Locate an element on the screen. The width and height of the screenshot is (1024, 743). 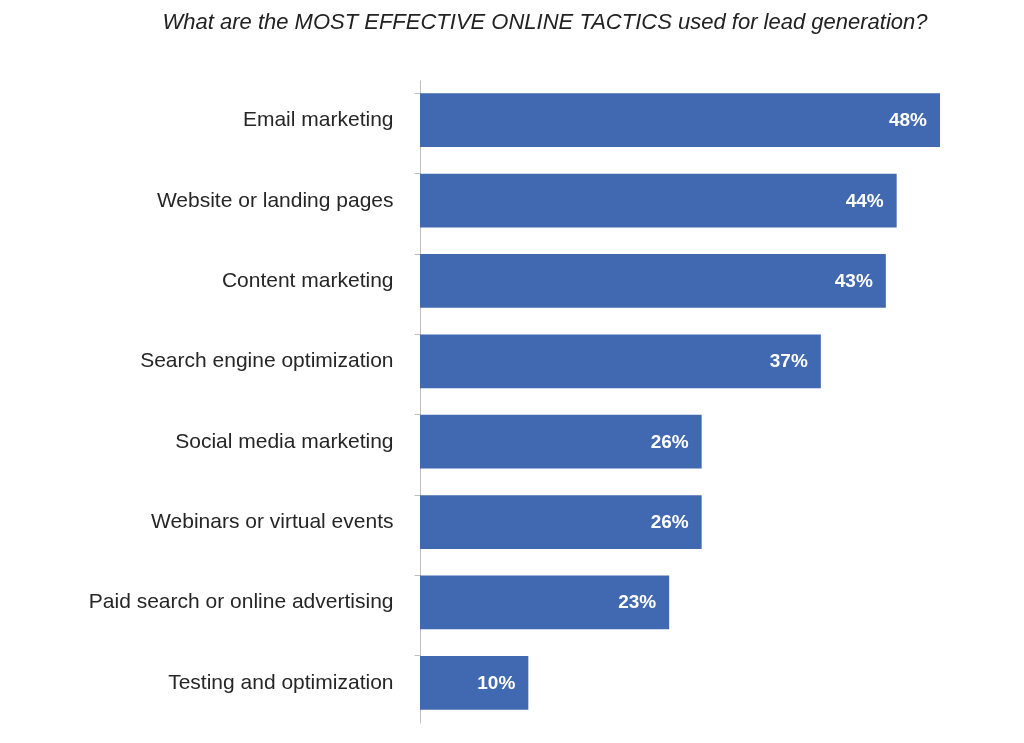
y-tick-label: Paid search or online advertising is located at coordinates (241, 601).